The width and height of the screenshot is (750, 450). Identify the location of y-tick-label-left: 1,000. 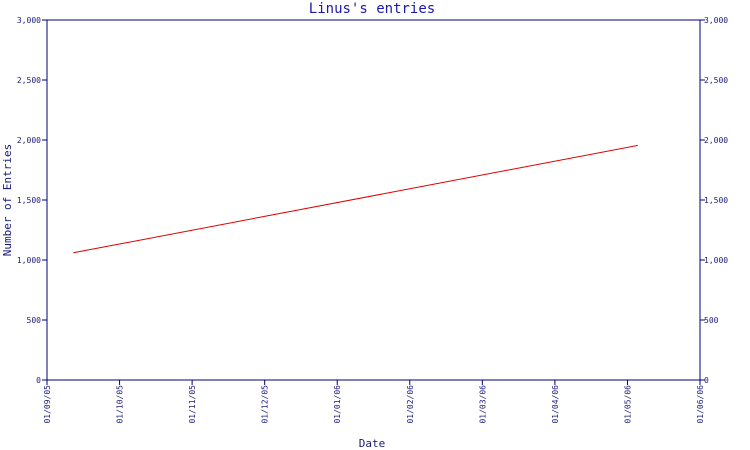
(29, 260).